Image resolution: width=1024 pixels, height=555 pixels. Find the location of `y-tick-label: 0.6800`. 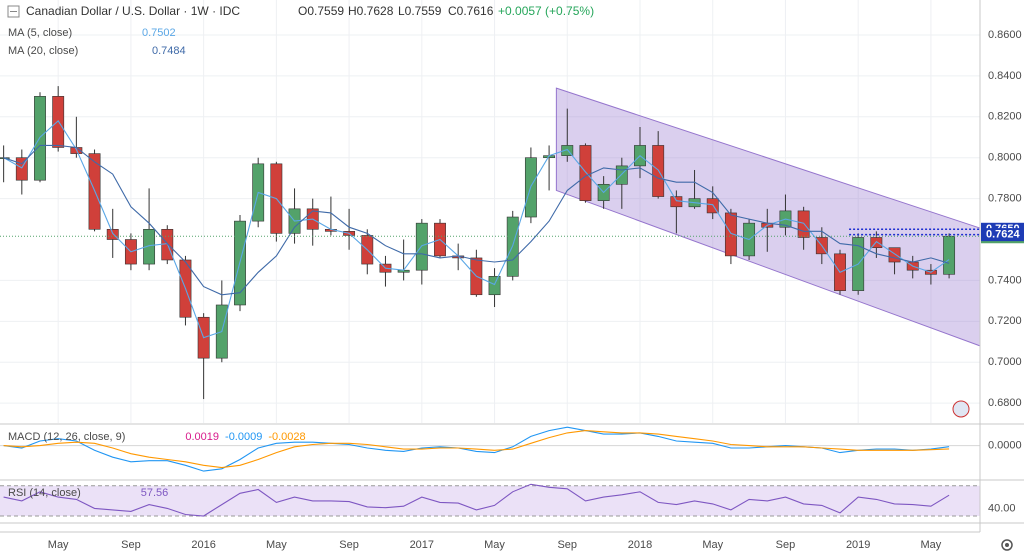

y-tick-label: 0.6800 is located at coordinates (1005, 403).